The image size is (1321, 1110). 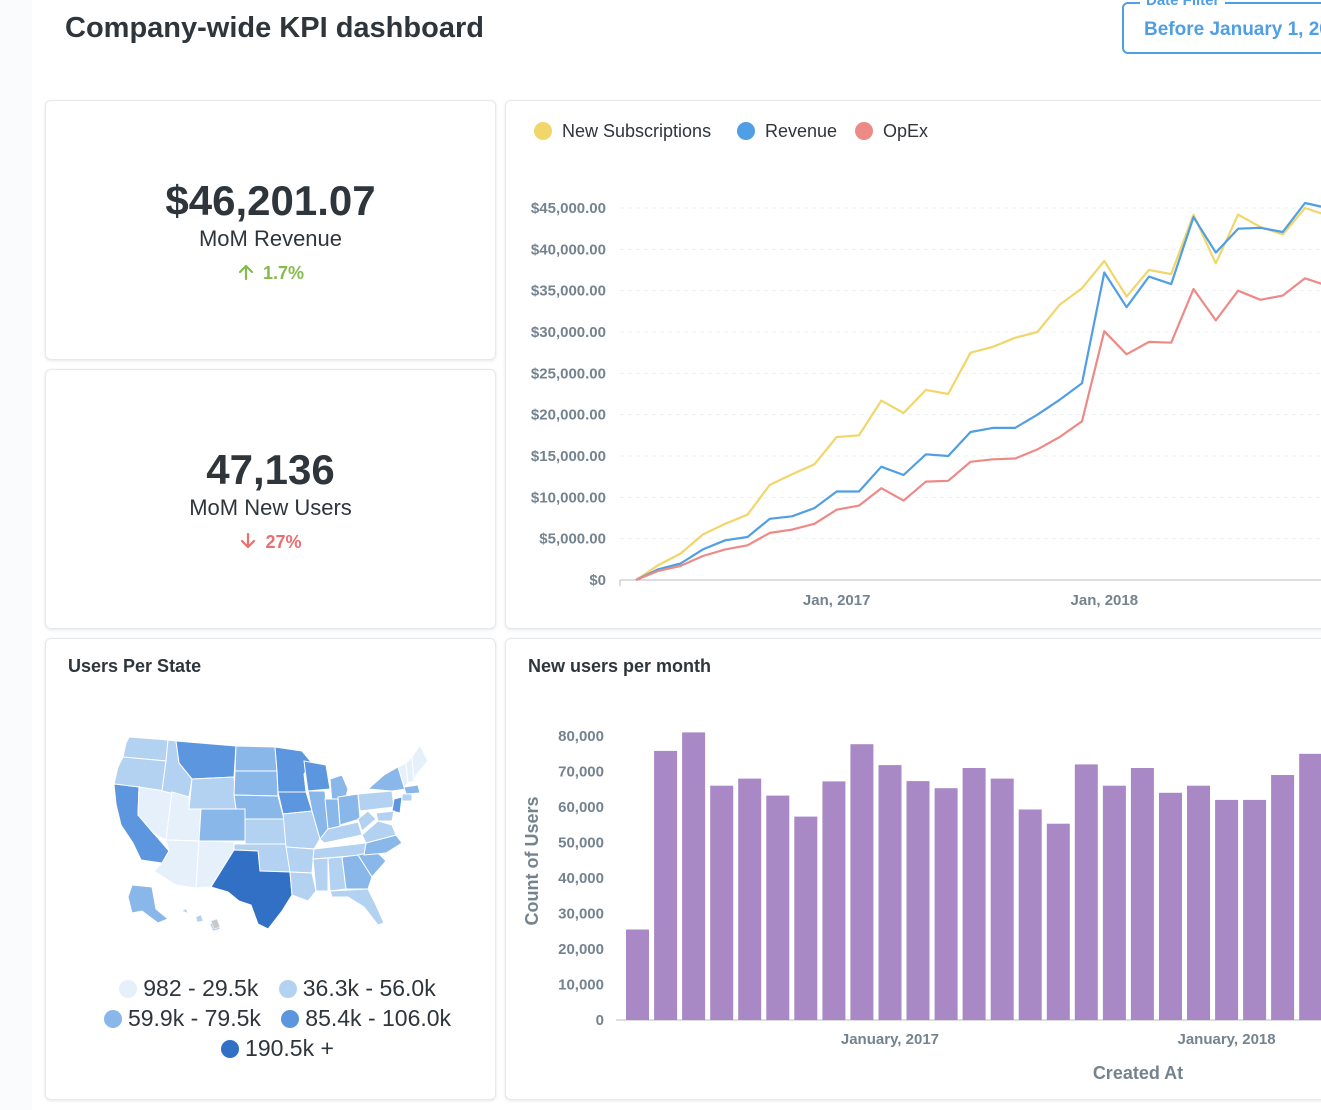 What do you see at coordinates (1105, 600) in the screenshot?
I see `x-tick-label: Jan, 2018` at bounding box center [1105, 600].